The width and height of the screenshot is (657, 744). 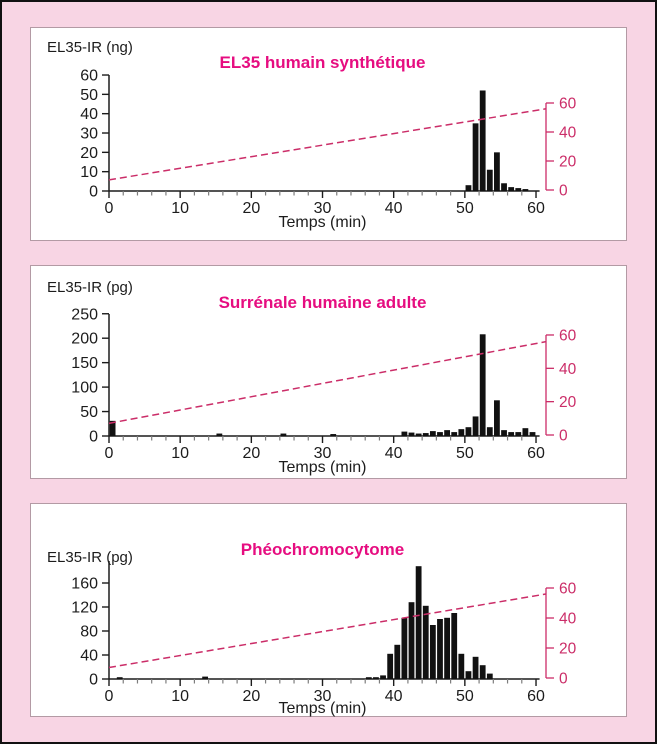 What do you see at coordinates (322, 302) in the screenshot?
I see `chart-title: Surrénale humaine adulte` at bounding box center [322, 302].